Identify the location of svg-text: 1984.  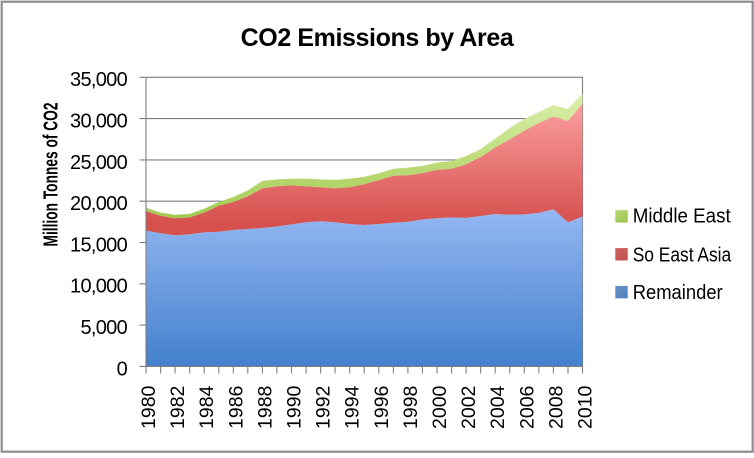
(207, 407).